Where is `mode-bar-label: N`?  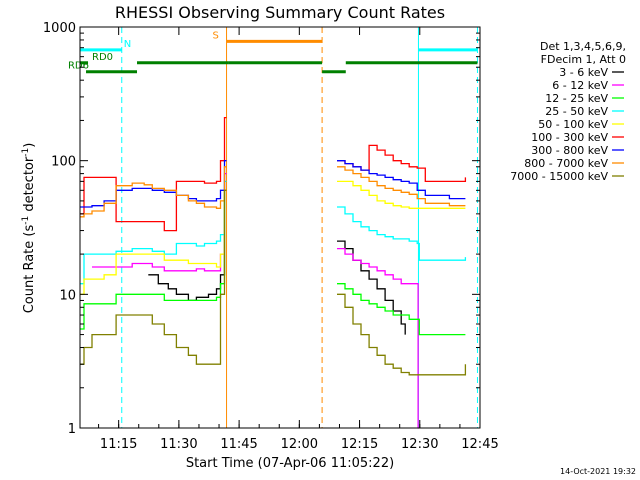 mode-bar-label: N is located at coordinates (127, 44).